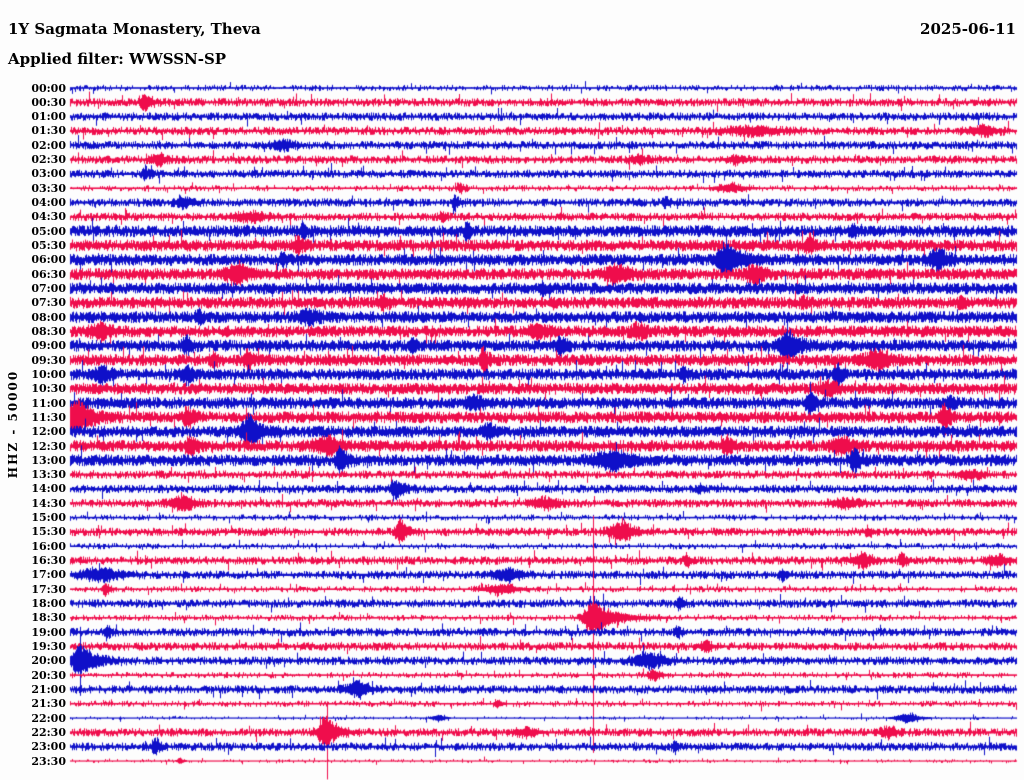 The height and width of the screenshot is (780, 1024). I want to click on time-label: 16:00, so click(48, 546).